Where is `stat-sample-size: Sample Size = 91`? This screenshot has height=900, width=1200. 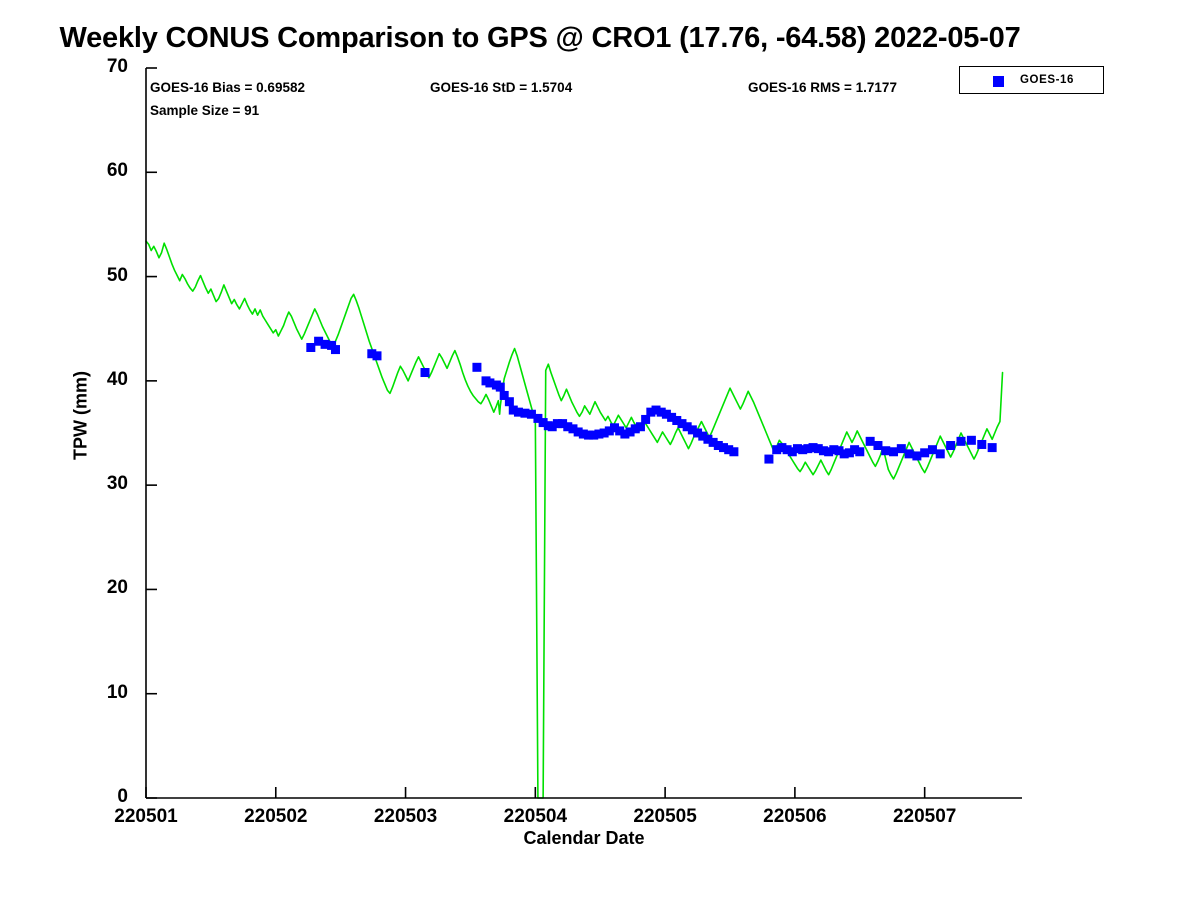
stat-sample-size: Sample Size = 91 is located at coordinates (205, 110).